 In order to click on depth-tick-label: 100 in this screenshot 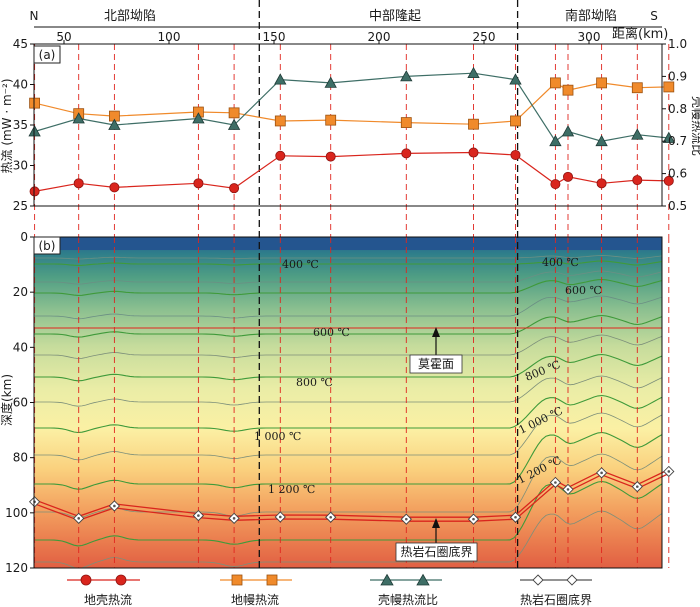, I will do `click(16, 513)`.